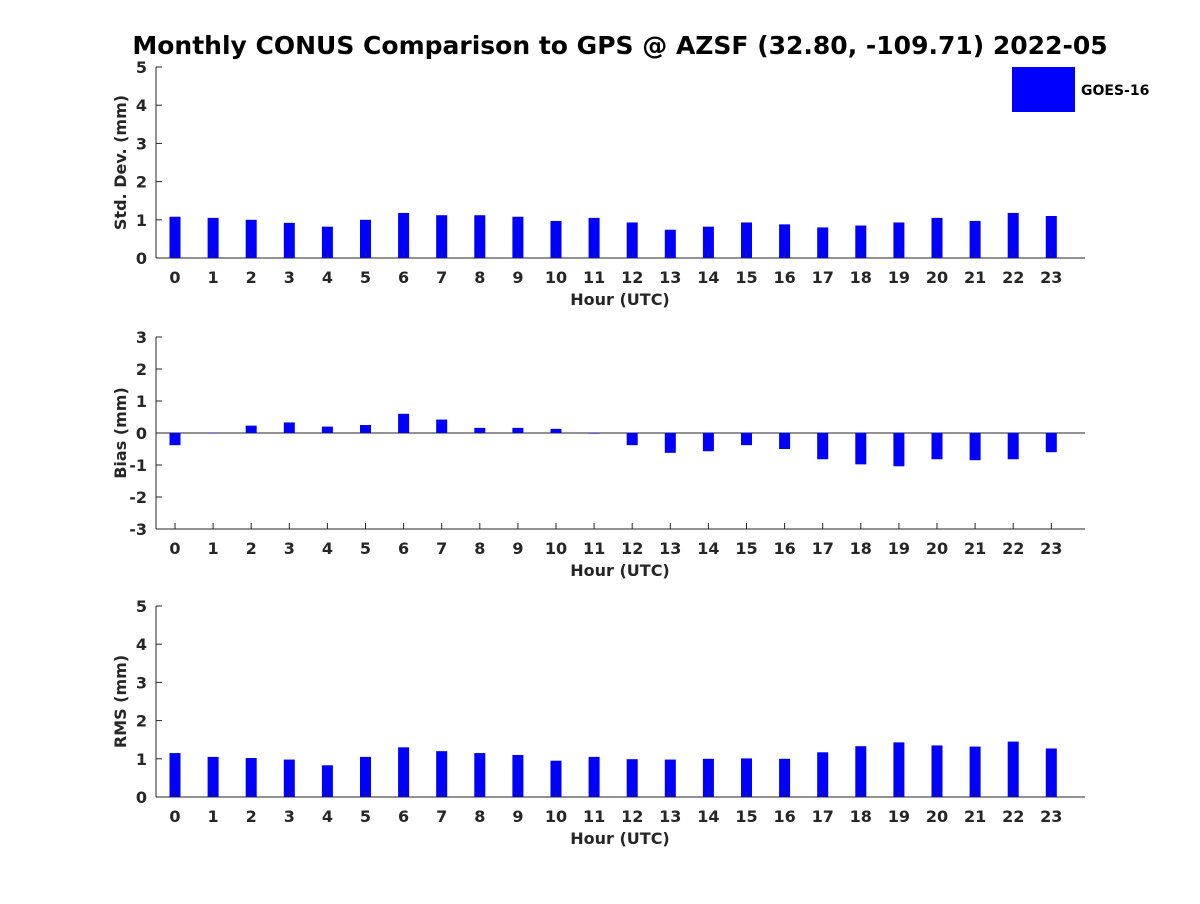  Describe the element at coordinates (861, 277) in the screenshot. I see `x-tick-label: 18` at that location.